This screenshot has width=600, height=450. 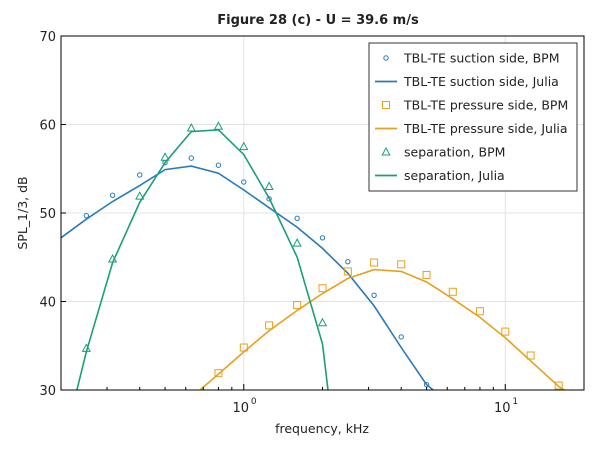 What do you see at coordinates (47, 303) in the screenshot?
I see `y-tick-label: 40` at bounding box center [47, 303].